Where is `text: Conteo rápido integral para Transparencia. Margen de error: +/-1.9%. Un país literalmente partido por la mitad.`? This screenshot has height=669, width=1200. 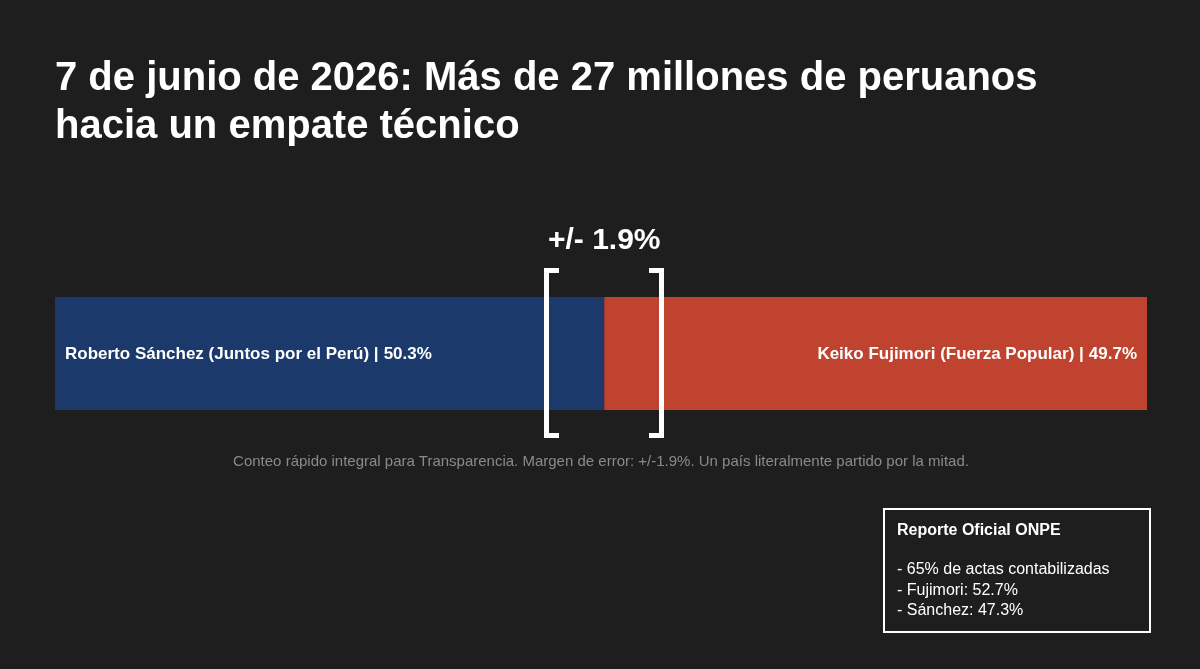
text: Conteo rápido integral para Transparencia. Margen de error: +/-1.9%. Un país literalmente partido por la mitad. is located at coordinates (601, 460).